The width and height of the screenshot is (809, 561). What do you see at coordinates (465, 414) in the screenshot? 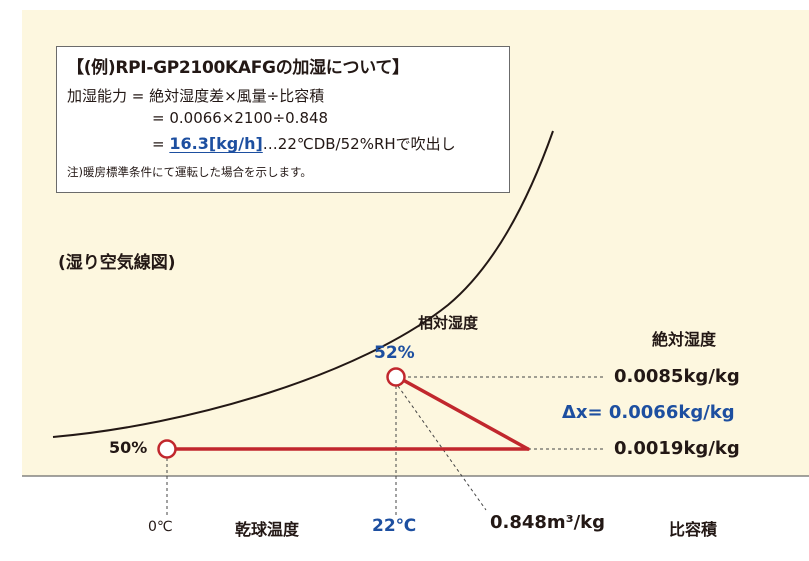
I see `humidifying-process-line` at bounding box center [465, 414].